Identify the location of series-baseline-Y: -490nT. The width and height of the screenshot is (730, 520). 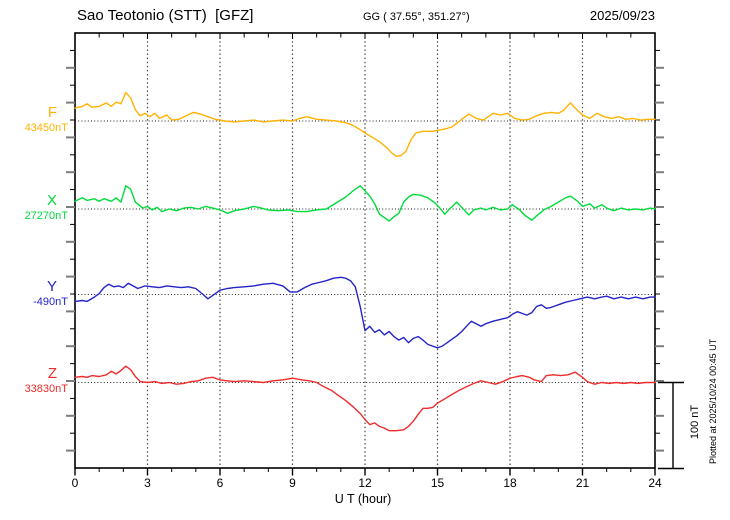
(50, 302).